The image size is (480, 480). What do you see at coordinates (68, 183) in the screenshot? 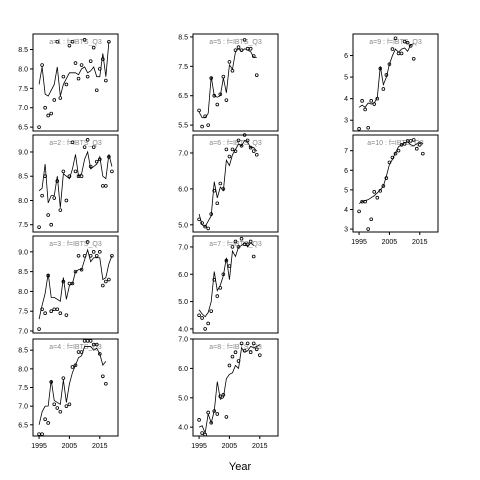
I see `panel-a-2: a=2 : f=IBTS_Q3 7.5 8.0 8.5 9.0` at bounding box center [68, 183].